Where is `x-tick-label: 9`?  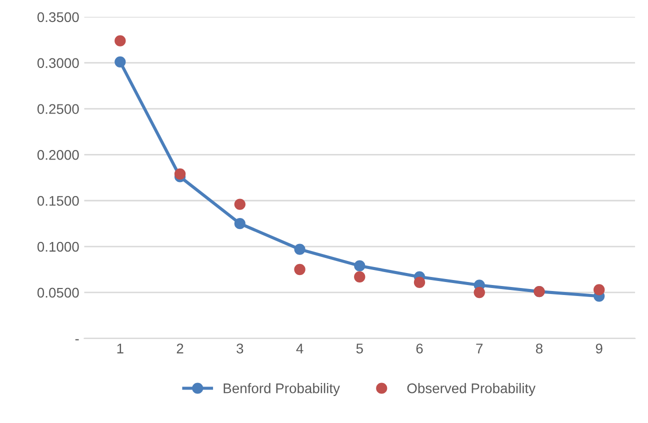
x-tick-label: 9 is located at coordinates (599, 349).